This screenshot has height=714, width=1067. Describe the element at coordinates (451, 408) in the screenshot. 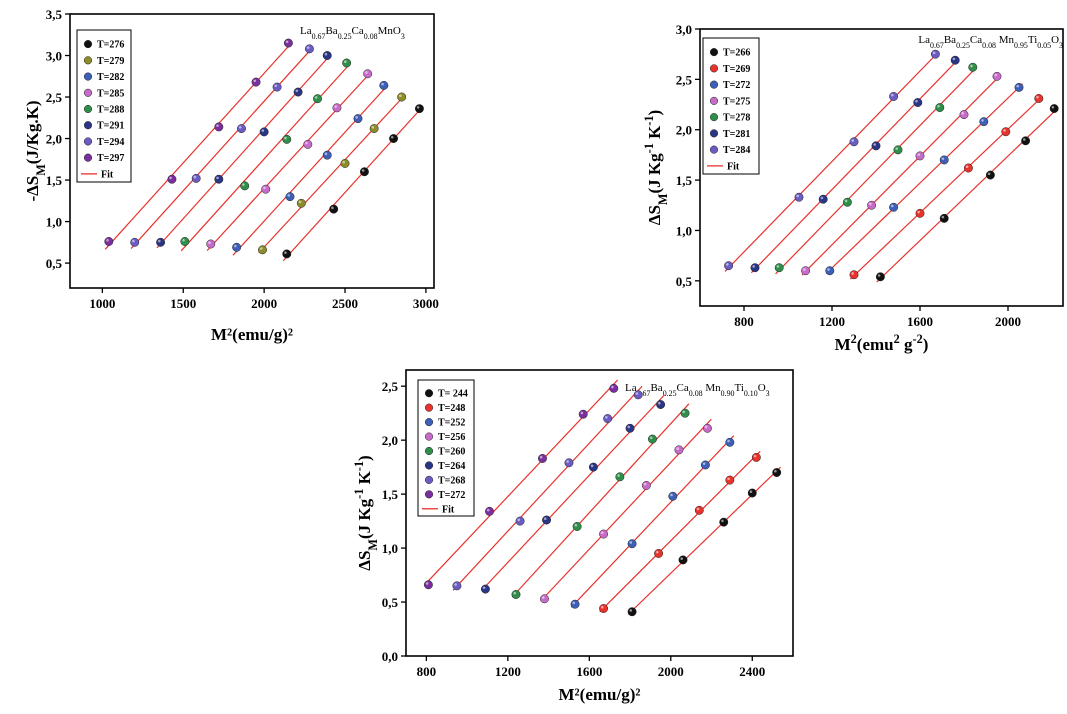

I see `legend-label: T=248` at that location.